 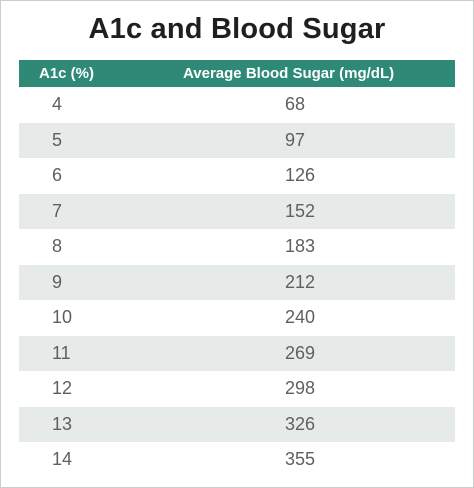 I want to click on cell-a1c: 12, so click(x=62, y=388).